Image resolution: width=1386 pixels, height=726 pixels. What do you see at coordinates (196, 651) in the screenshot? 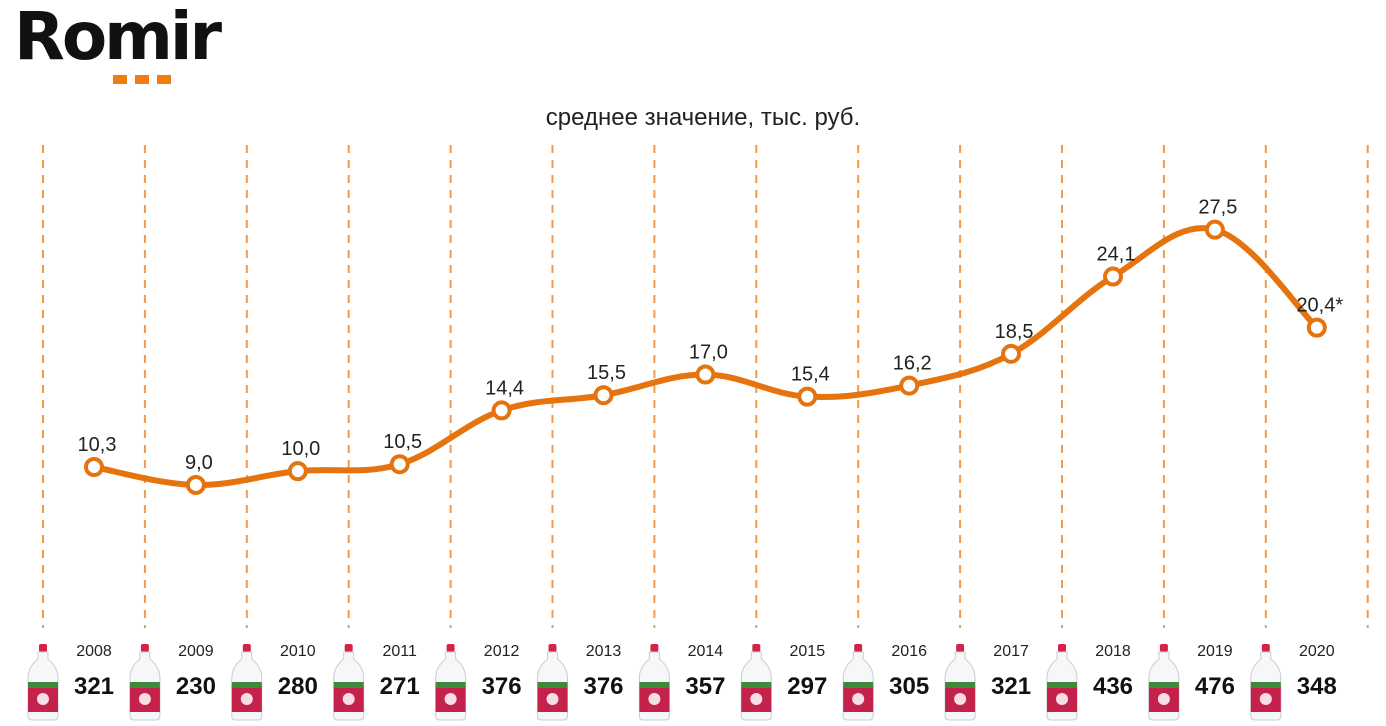
I see `year-label: 2009` at bounding box center [196, 651].